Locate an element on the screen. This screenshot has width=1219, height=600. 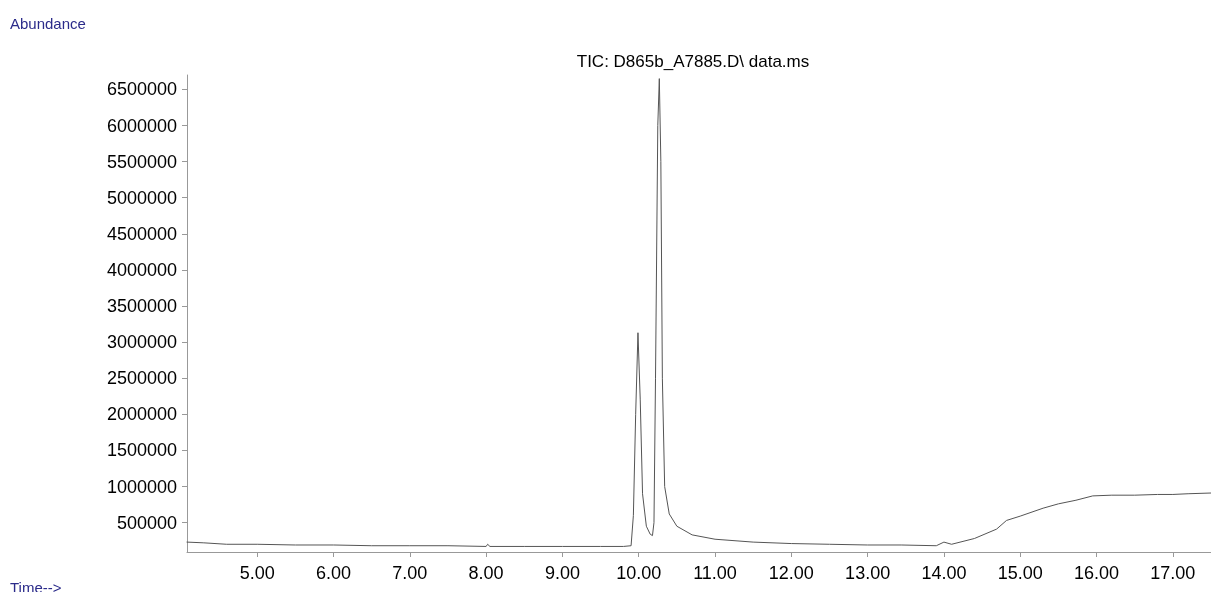
y-tick-label: 5000000 is located at coordinates (141, 197).